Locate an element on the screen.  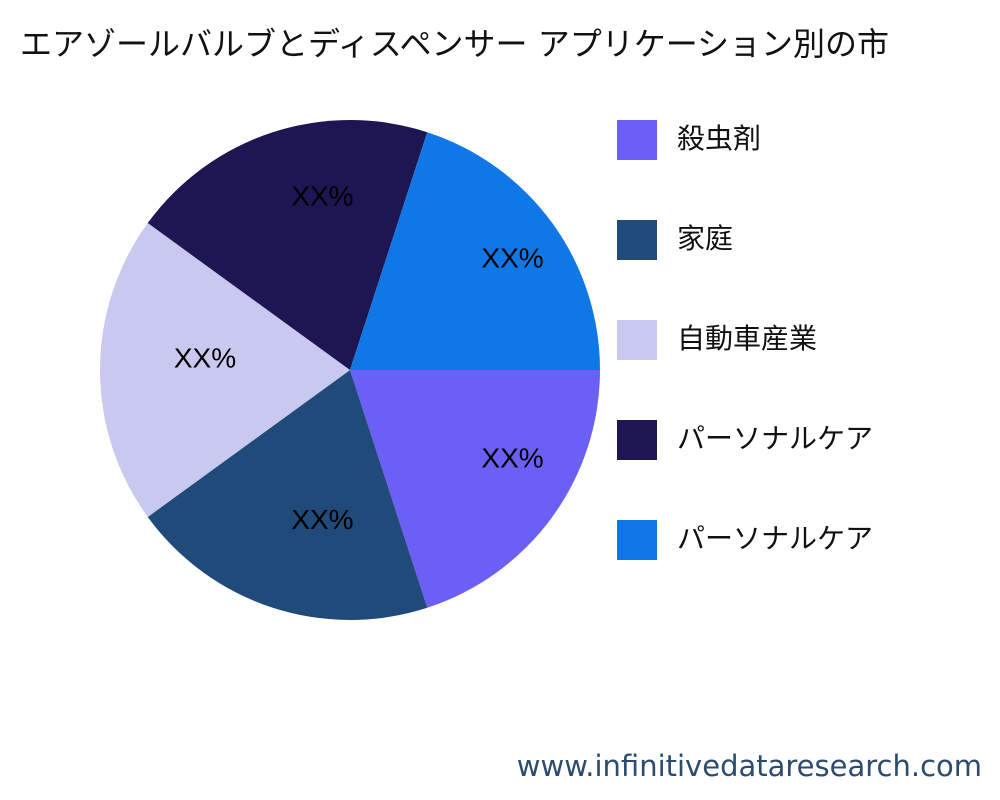
legend-label: 自動車産業 is located at coordinates (747, 338).